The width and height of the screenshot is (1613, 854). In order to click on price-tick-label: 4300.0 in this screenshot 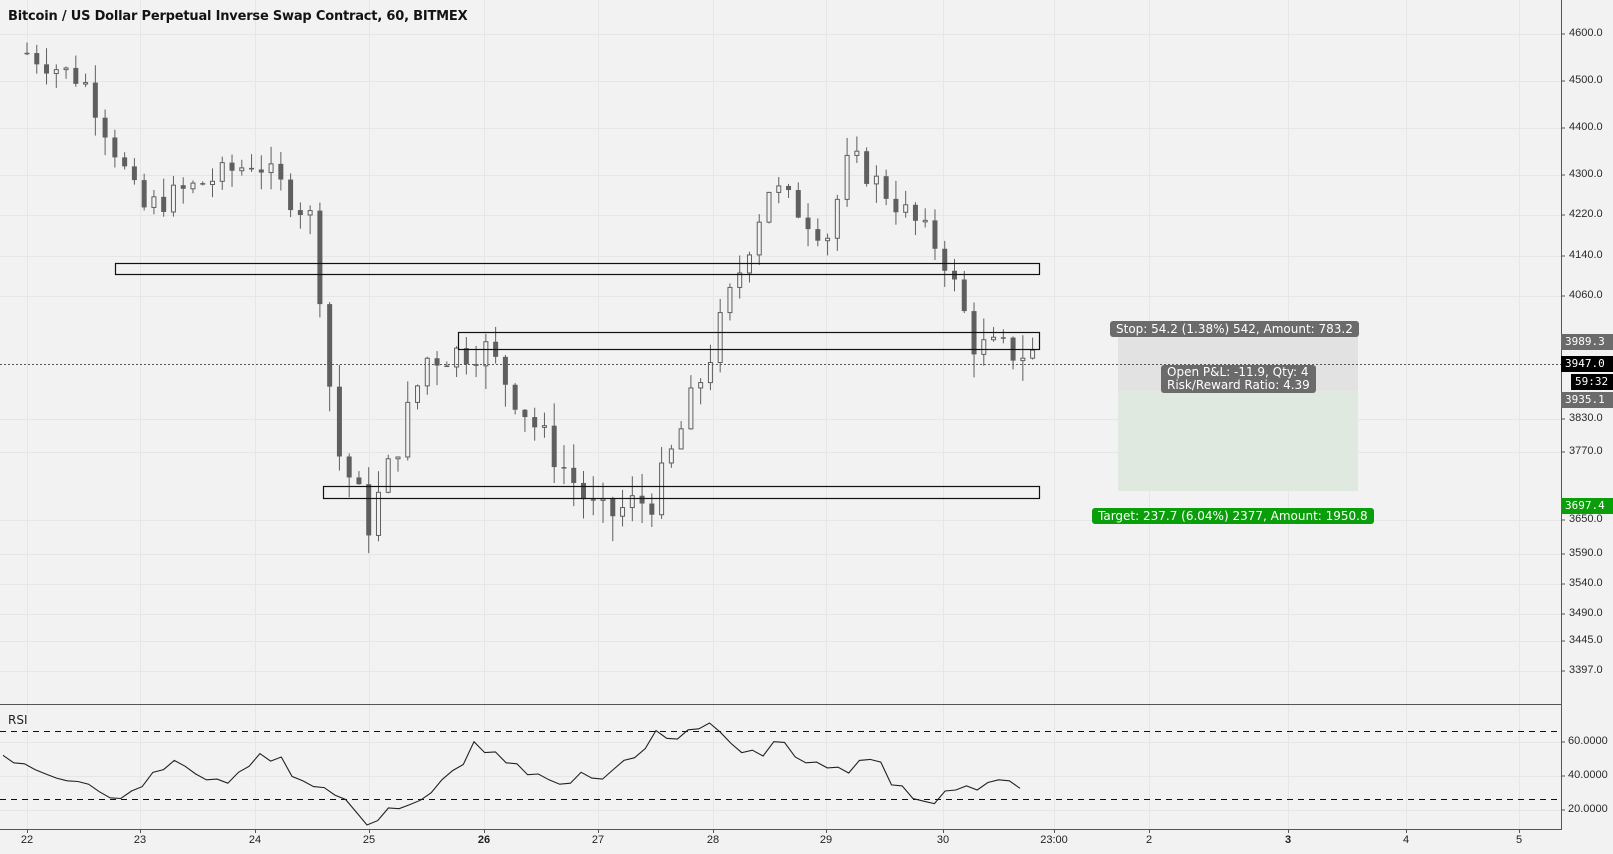, I will do `click(1586, 174)`.